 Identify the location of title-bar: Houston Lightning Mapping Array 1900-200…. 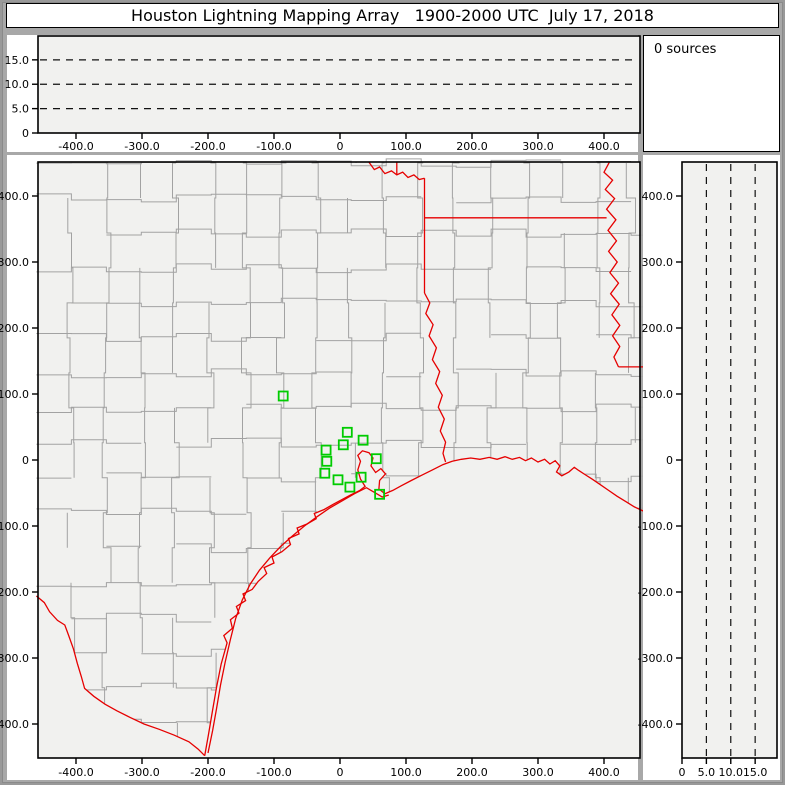
(392, 15).